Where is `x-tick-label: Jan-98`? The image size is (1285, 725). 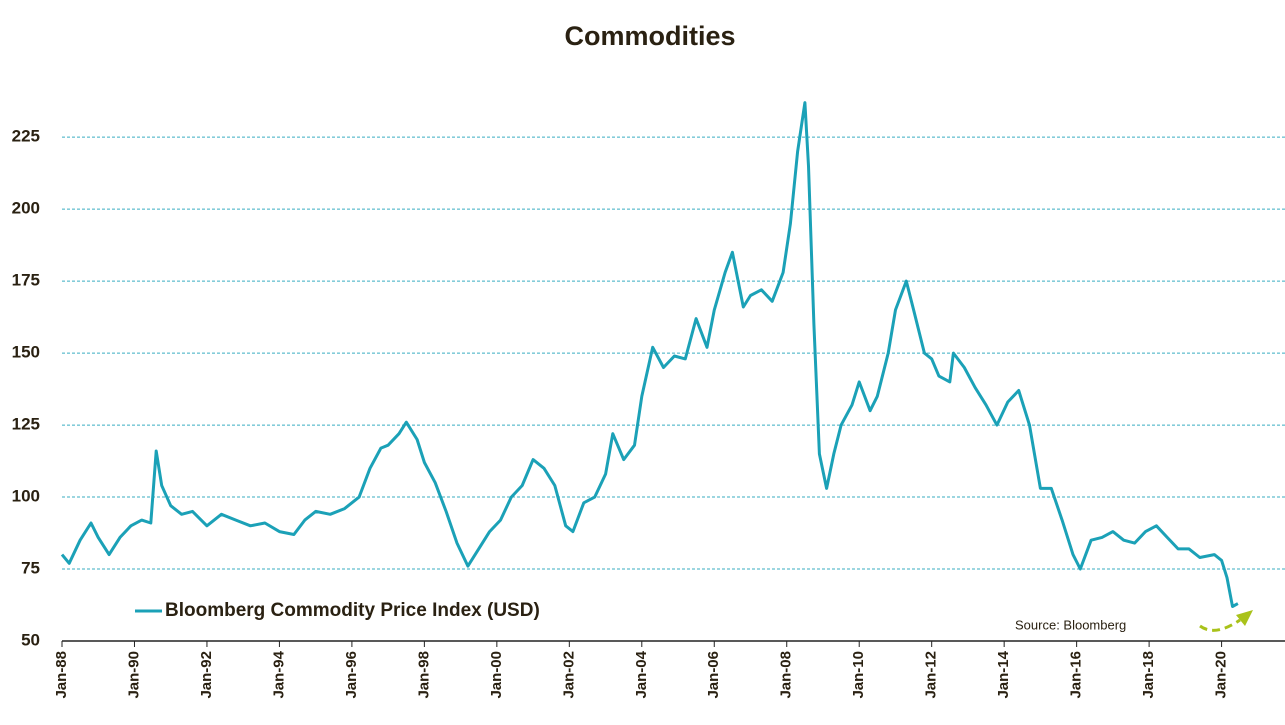 x-tick-label: Jan-98 is located at coordinates (423, 675).